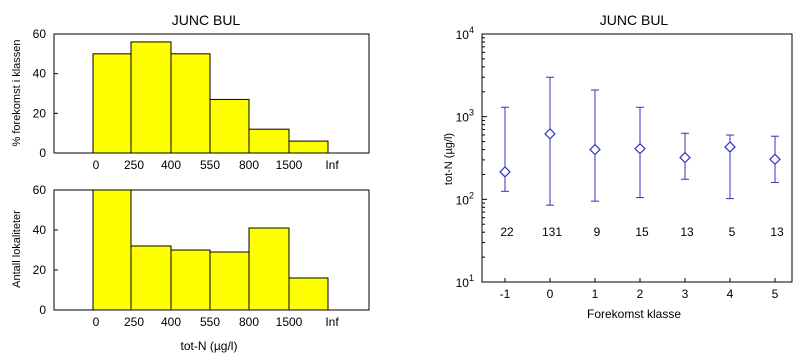 This screenshot has height=358, width=793. I want to click on top-histogram-bars, so click(210, 97).